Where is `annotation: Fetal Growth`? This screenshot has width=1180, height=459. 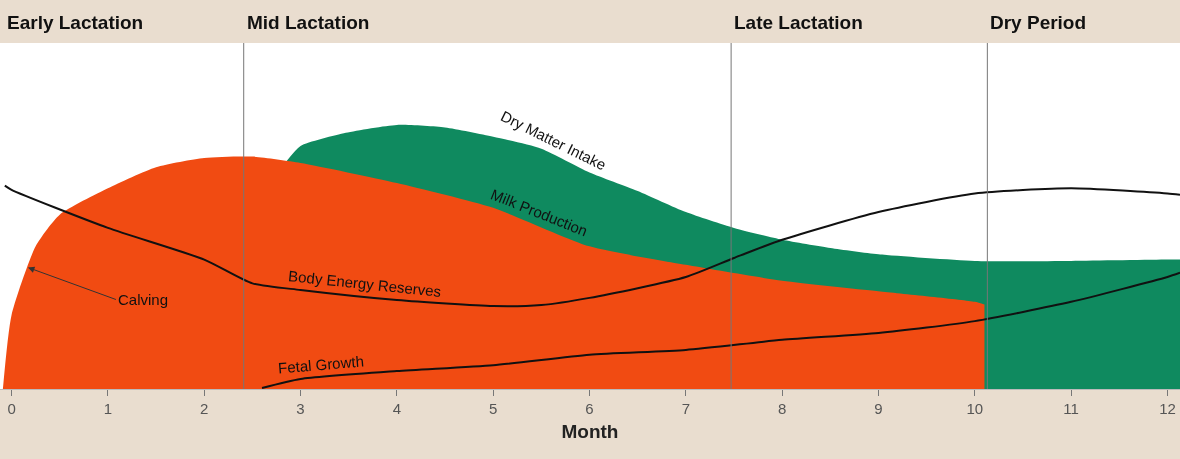
annotation: Fetal Growth is located at coordinates (321, 364).